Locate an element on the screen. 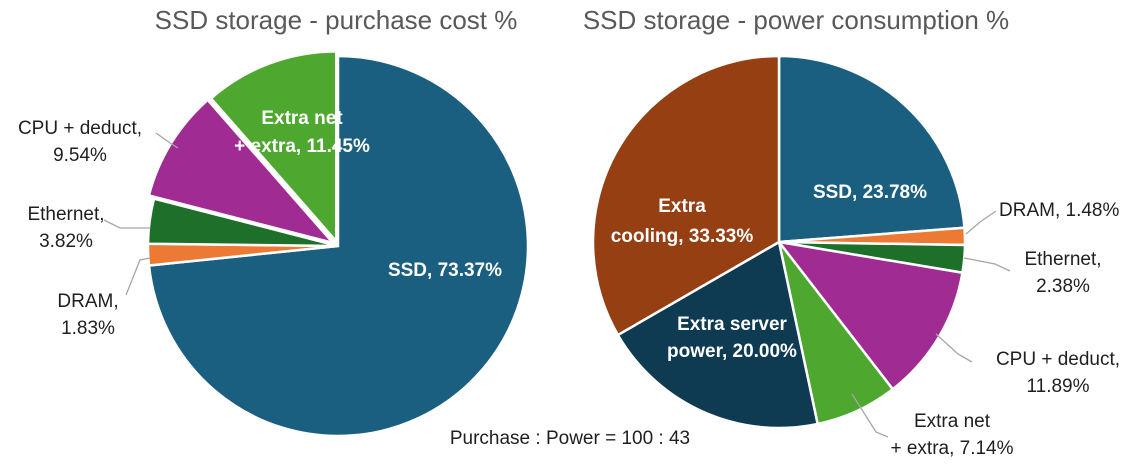 The height and width of the screenshot is (473, 1140). power-leader-cpu-deduct is located at coordinates (954, 348).